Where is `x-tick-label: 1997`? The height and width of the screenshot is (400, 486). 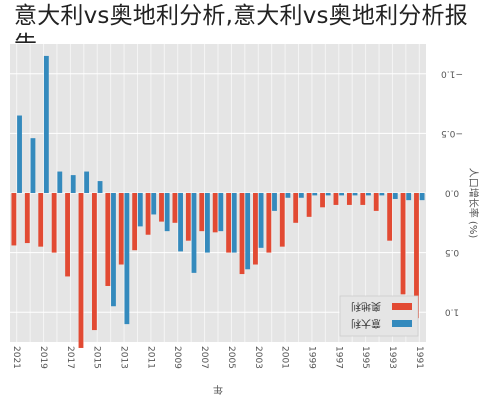
x-tick-label: 1997 is located at coordinates (338, 357).